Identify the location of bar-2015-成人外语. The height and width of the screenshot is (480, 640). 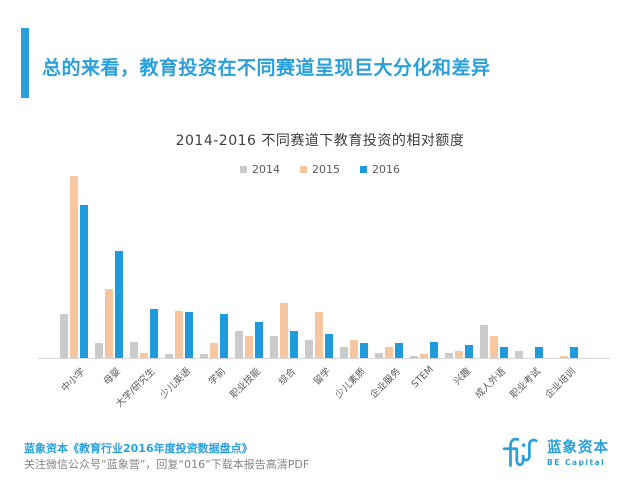
(494, 347).